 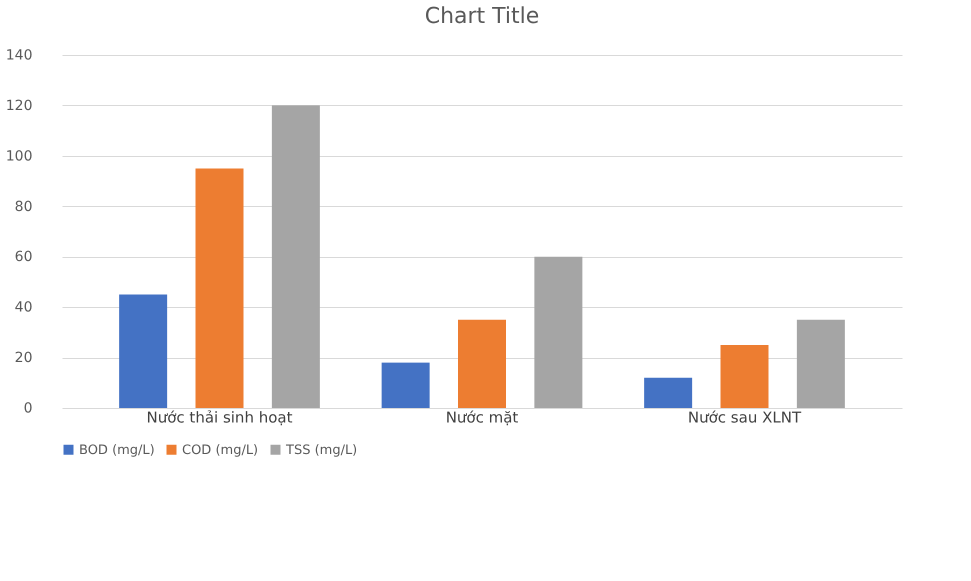 I want to click on chart-title: Chart Title, so click(x=482, y=16).